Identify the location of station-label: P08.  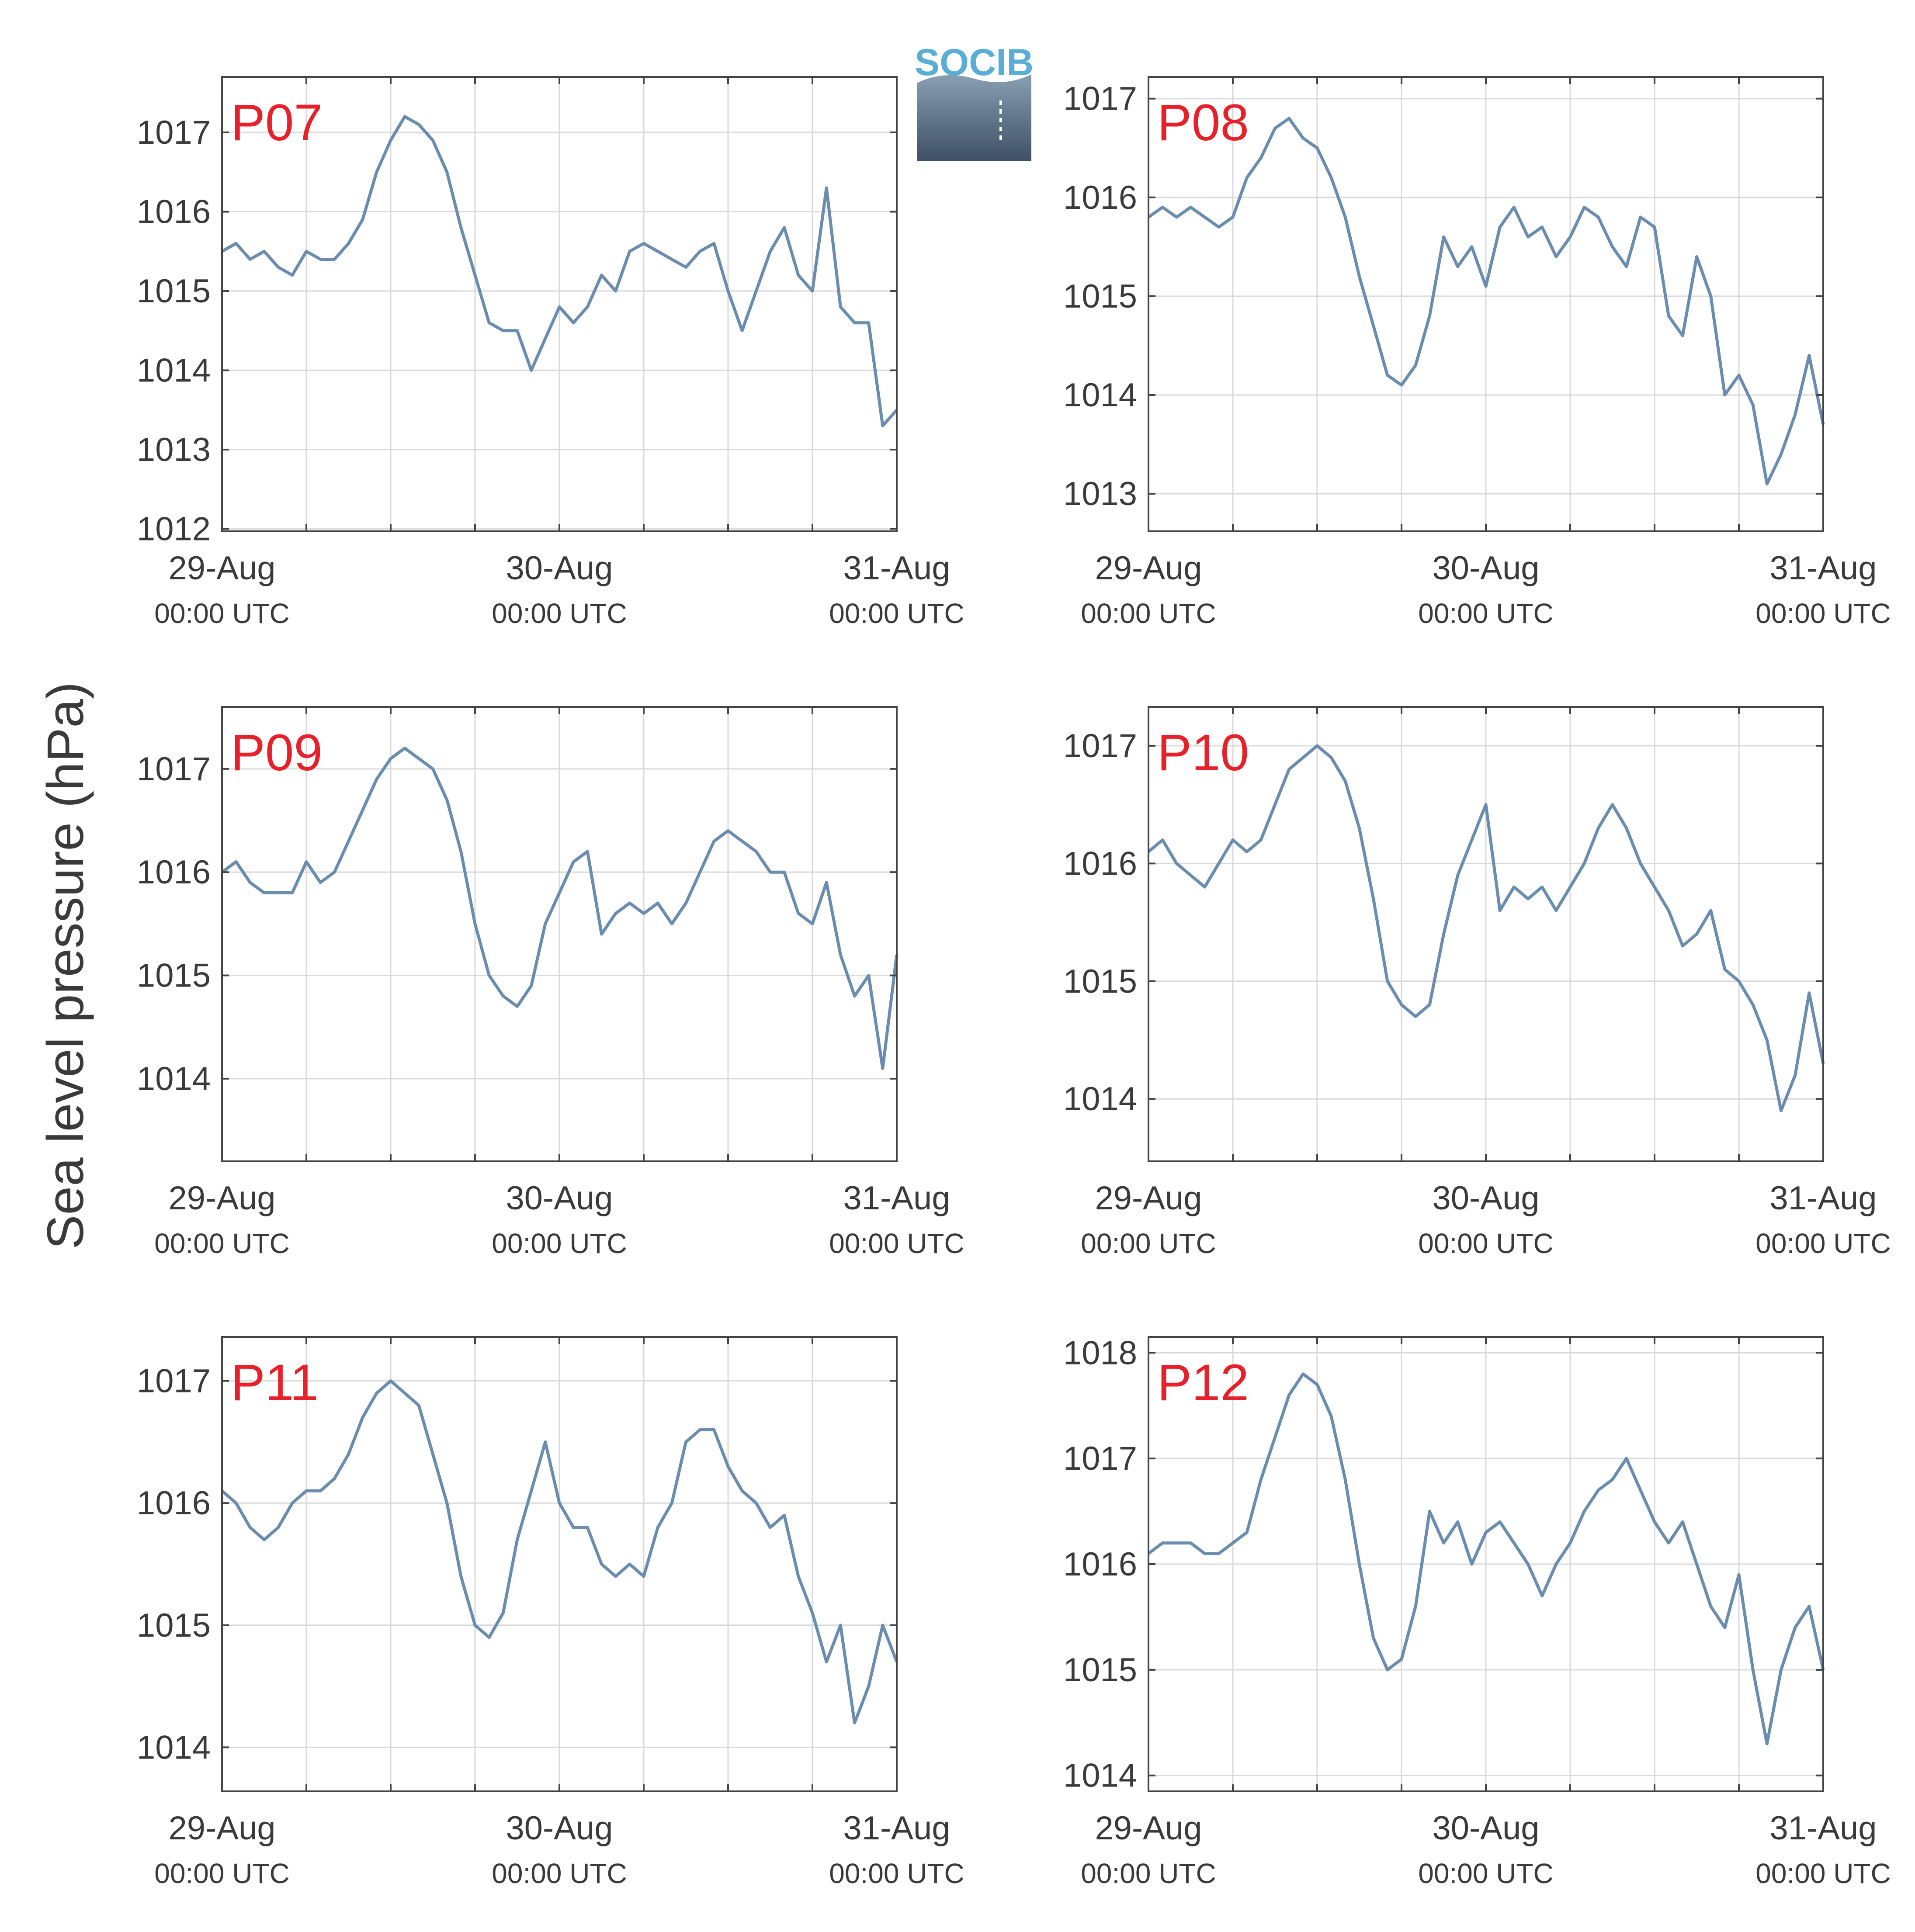
(1203, 123).